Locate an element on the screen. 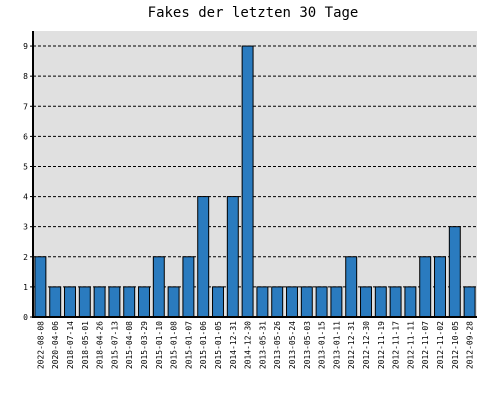 The width and height of the screenshot is (500, 405). x-tick-label: 2022-08-08 is located at coordinates (40, 345).